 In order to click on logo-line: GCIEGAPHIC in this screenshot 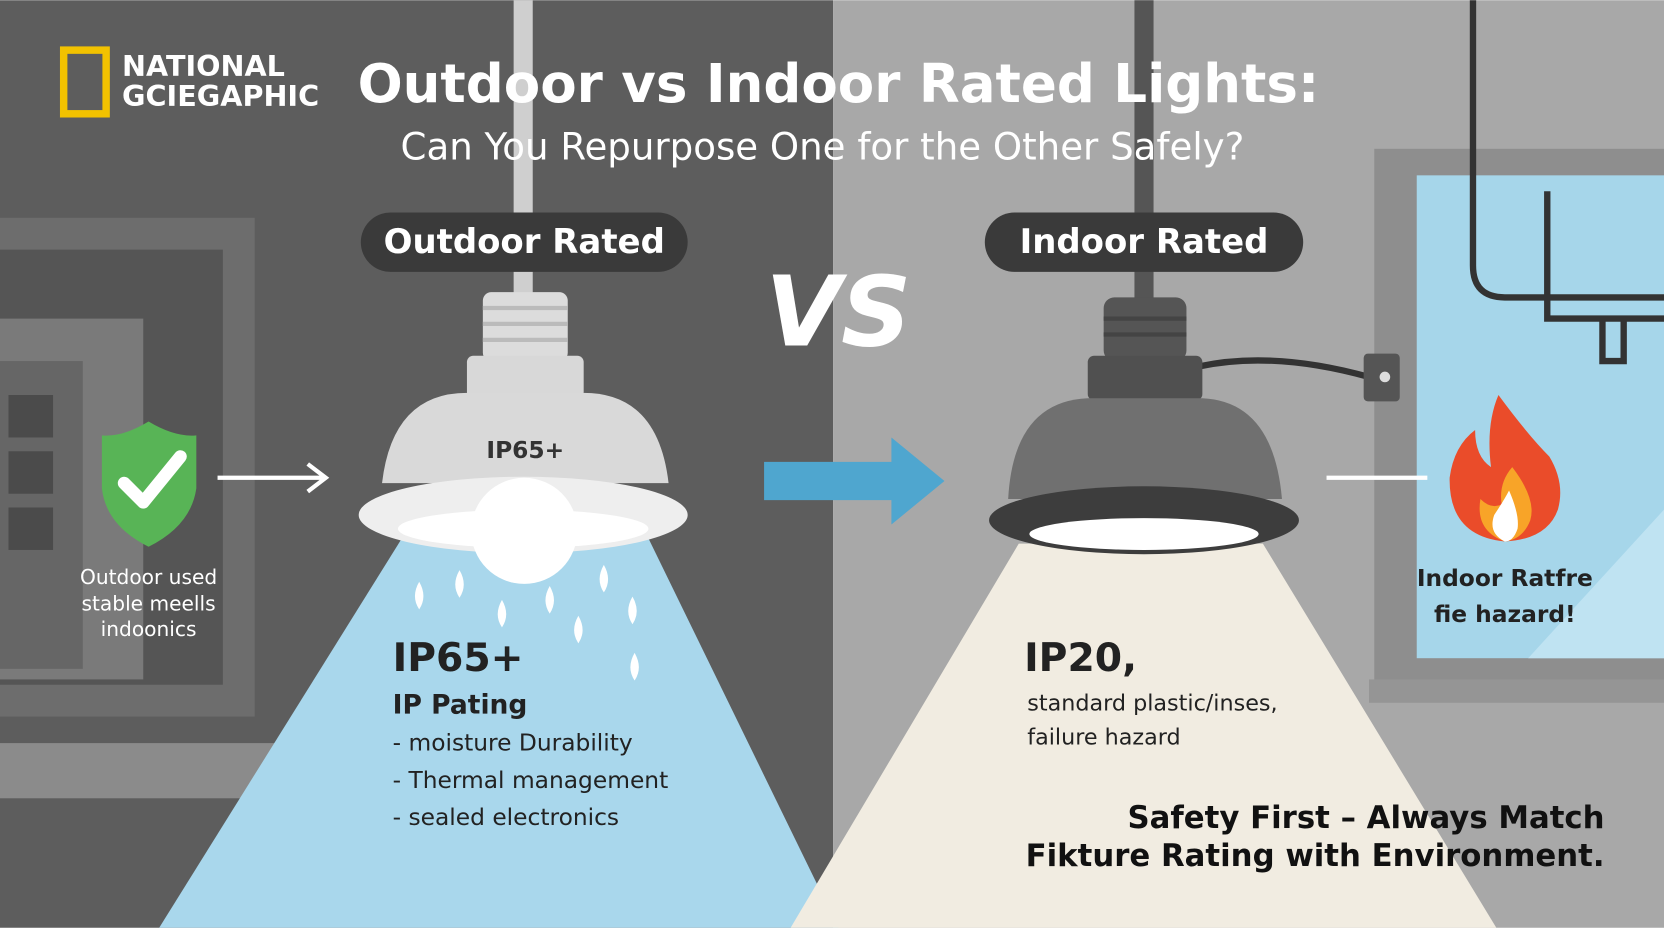, I will do `click(220, 96)`.